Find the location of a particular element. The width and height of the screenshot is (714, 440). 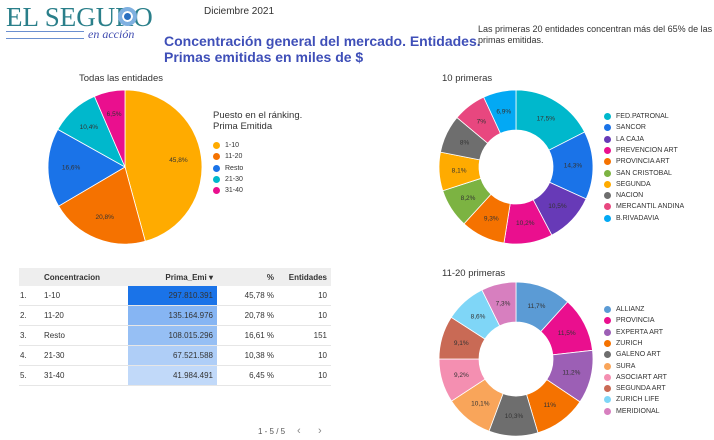

row-concentracion: 21-30 is located at coordinates (85, 355).